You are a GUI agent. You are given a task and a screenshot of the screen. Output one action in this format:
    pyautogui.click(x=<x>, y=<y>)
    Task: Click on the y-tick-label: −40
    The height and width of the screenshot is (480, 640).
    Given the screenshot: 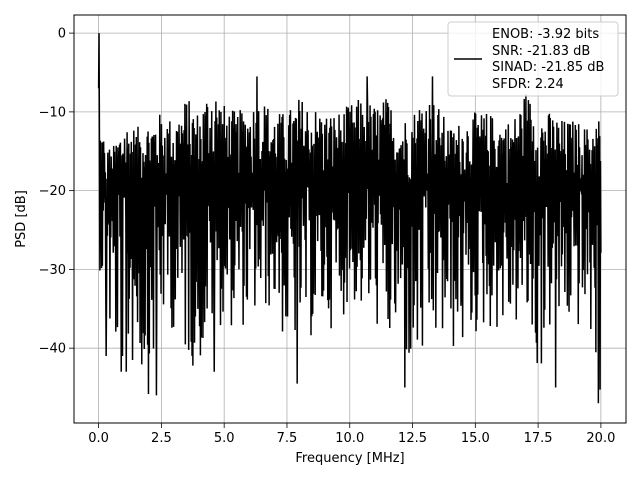 What is the action you would take?
    pyautogui.click(x=52, y=349)
    